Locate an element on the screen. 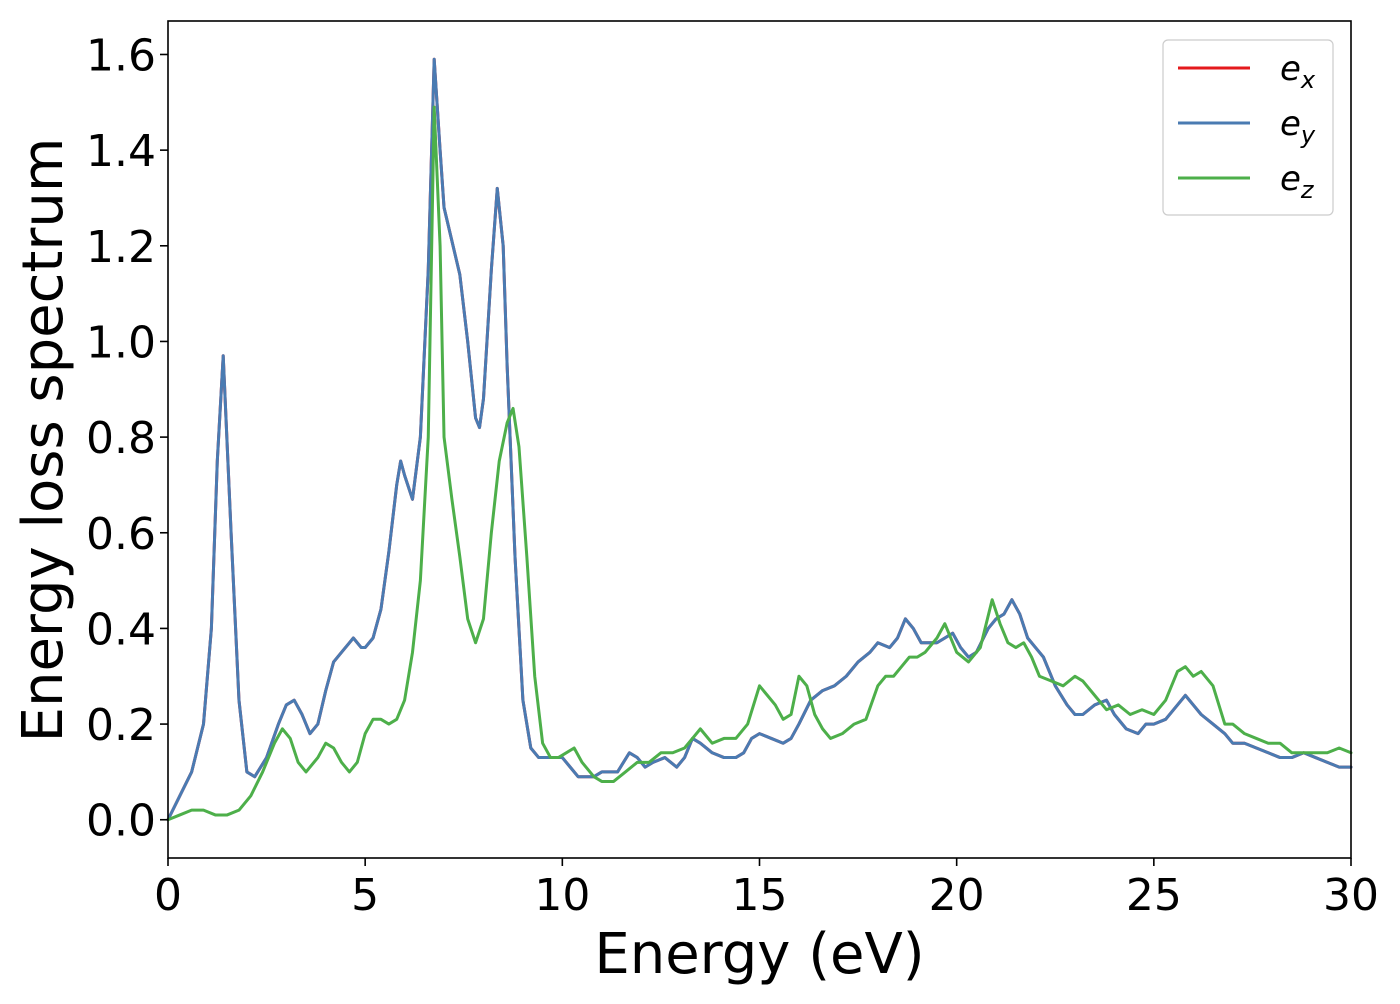  y-tick-label: 1.6 is located at coordinates (121, 55).